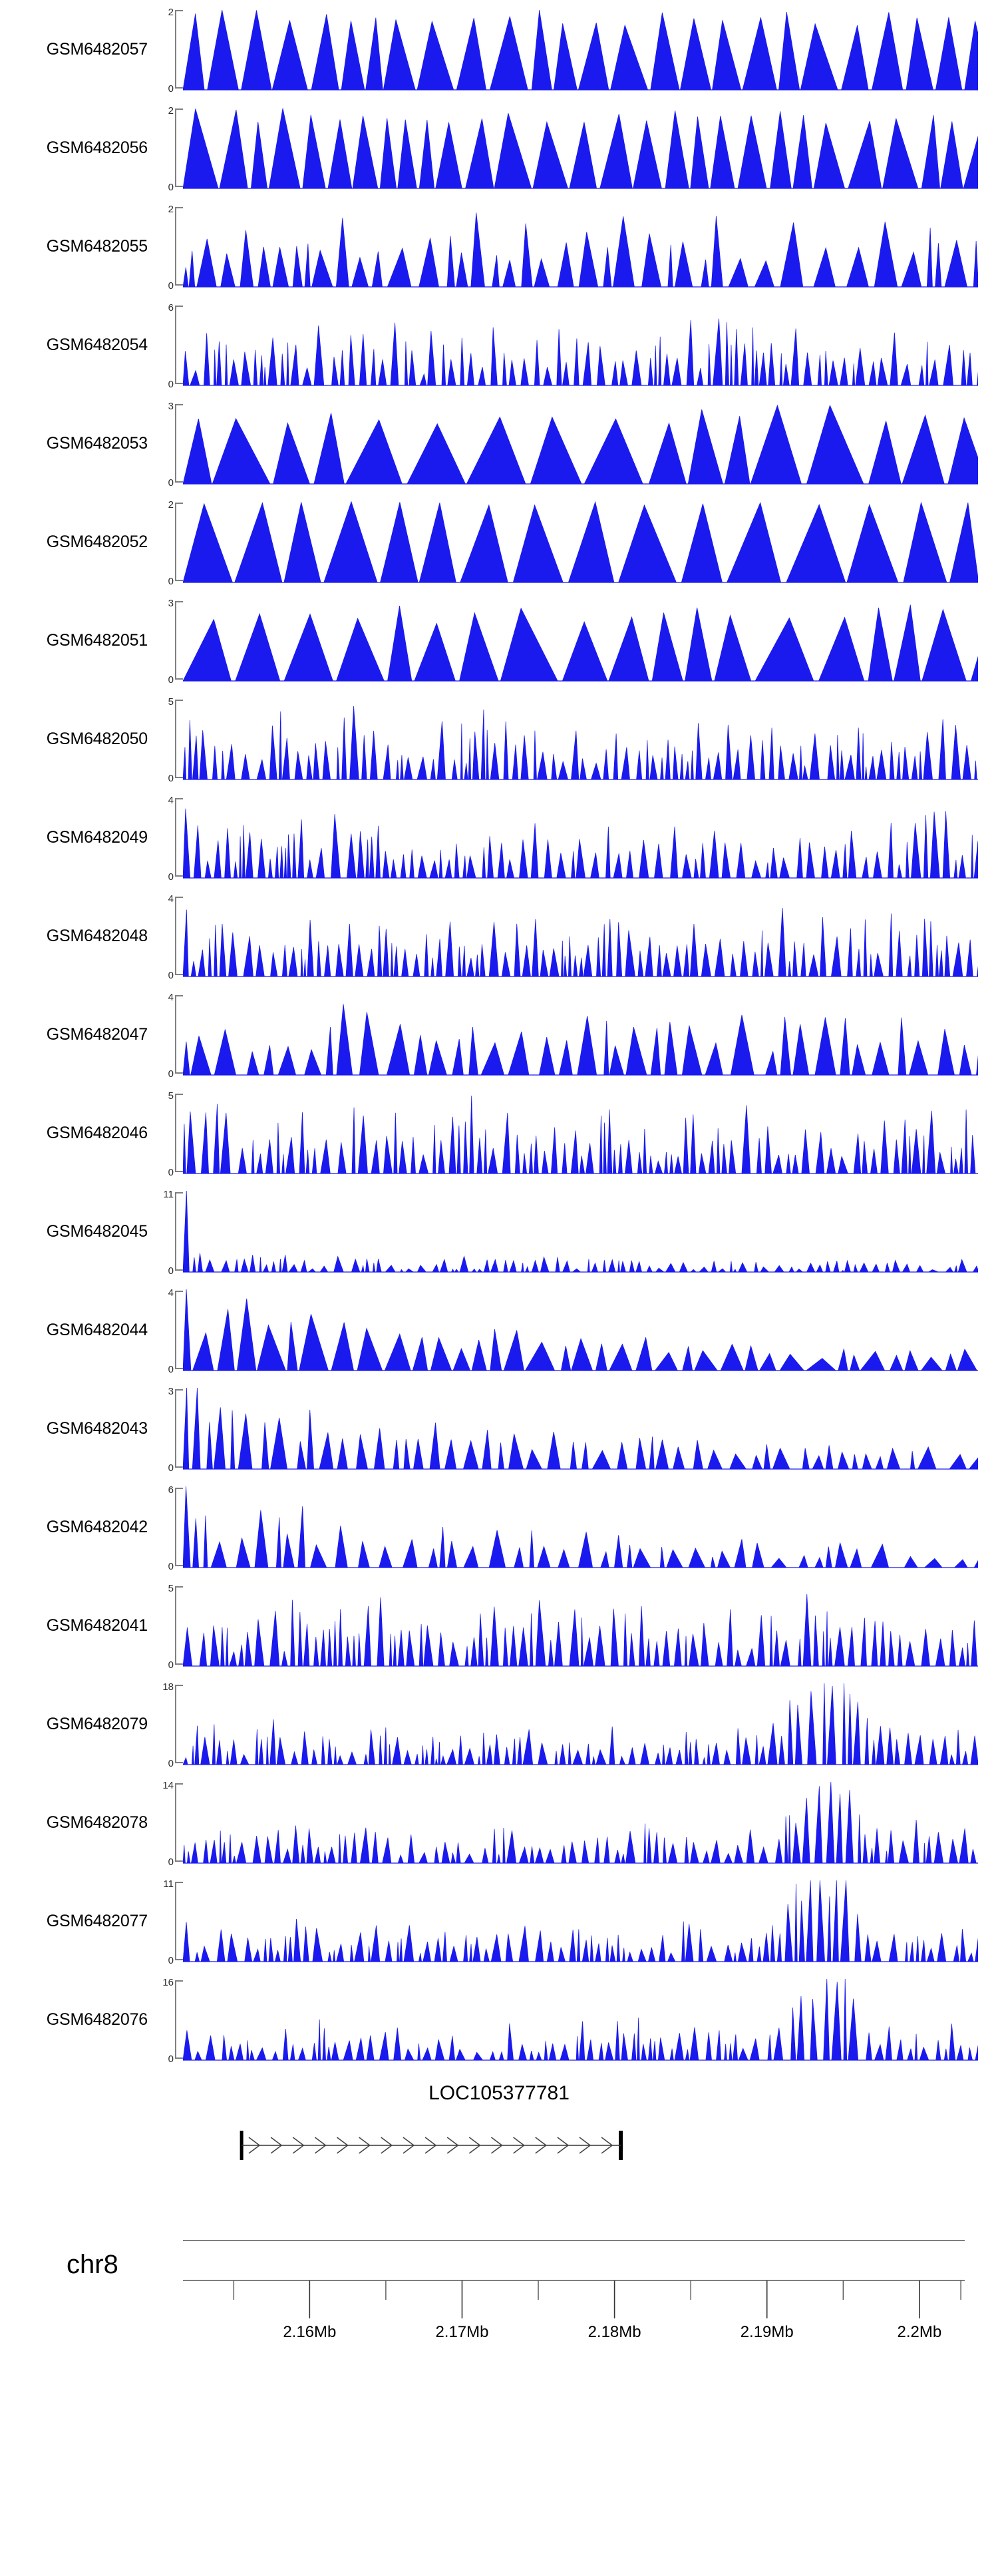 This screenshot has width=998, height=2576. Describe the element at coordinates (97, 935) in the screenshot. I see `track-label: GSM6482048` at that location.